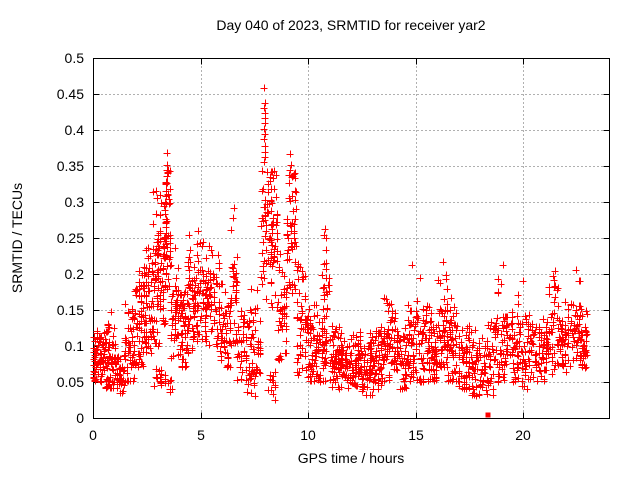 The image size is (640, 480). What do you see at coordinates (308, 435) in the screenshot?
I see `svg-text: 10` at bounding box center [308, 435].